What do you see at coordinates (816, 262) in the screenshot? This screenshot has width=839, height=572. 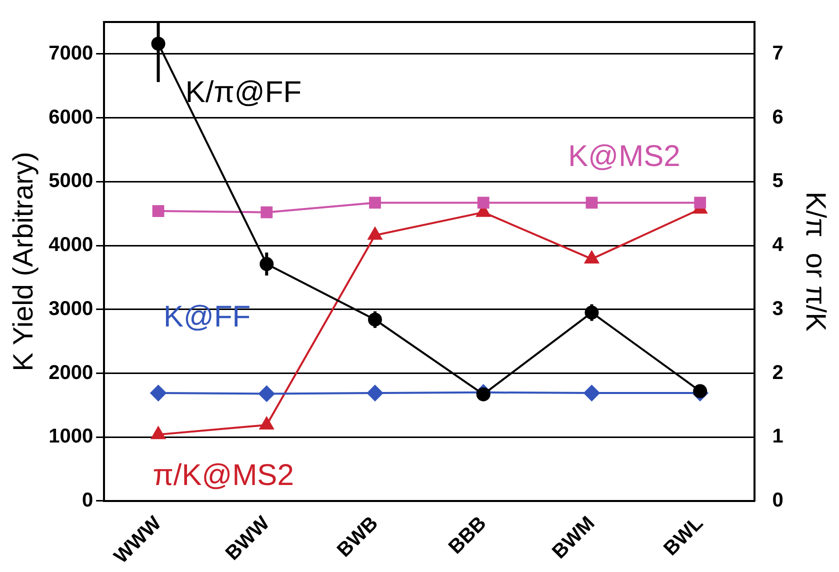 I see `y2-axis-title: K/π or π/K` at bounding box center [816, 262].